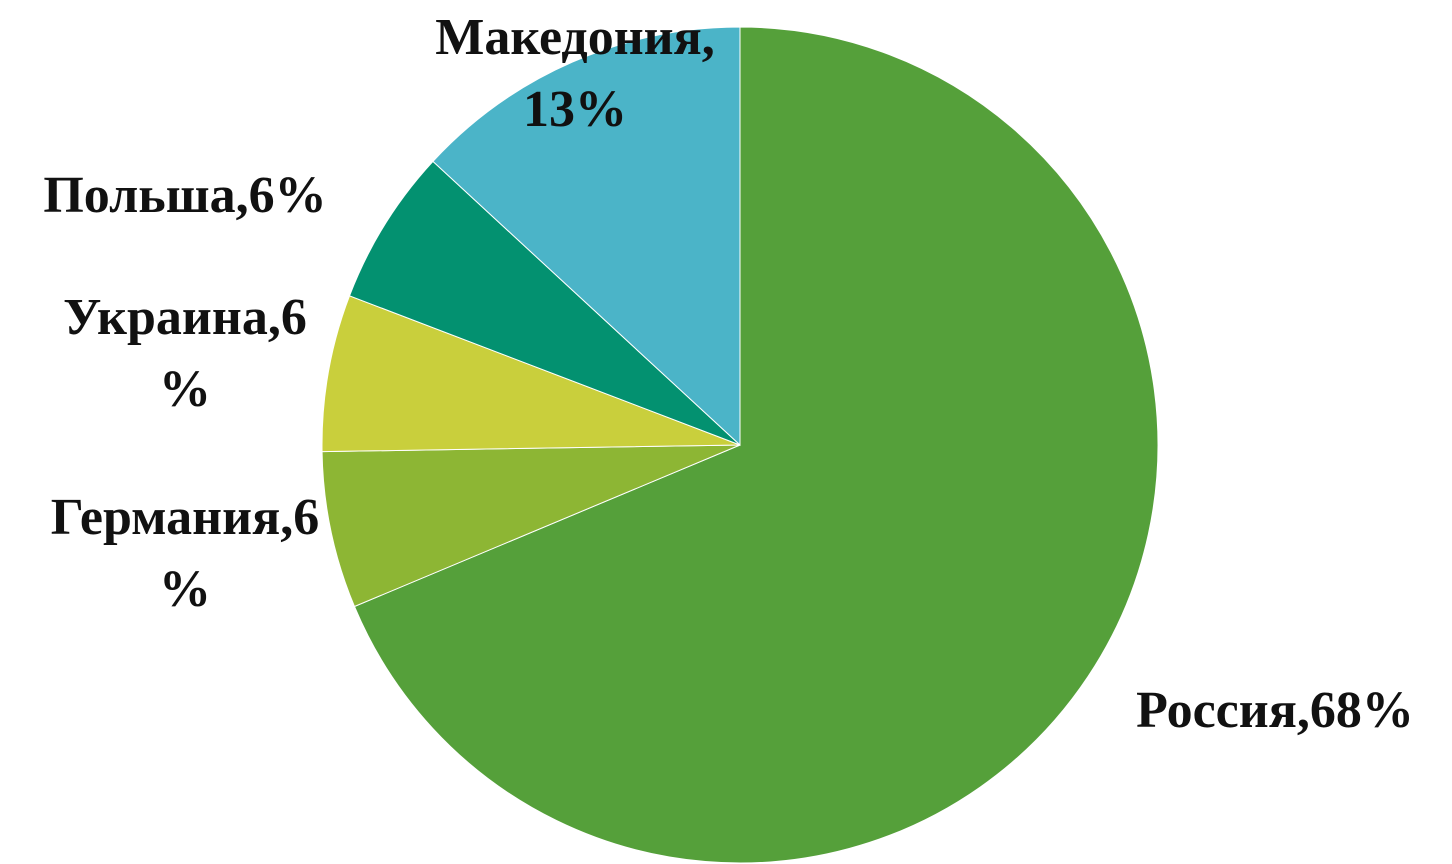 The width and height of the screenshot is (1452, 864). I want to click on data-label: Россия,68%, so click(1275, 710).